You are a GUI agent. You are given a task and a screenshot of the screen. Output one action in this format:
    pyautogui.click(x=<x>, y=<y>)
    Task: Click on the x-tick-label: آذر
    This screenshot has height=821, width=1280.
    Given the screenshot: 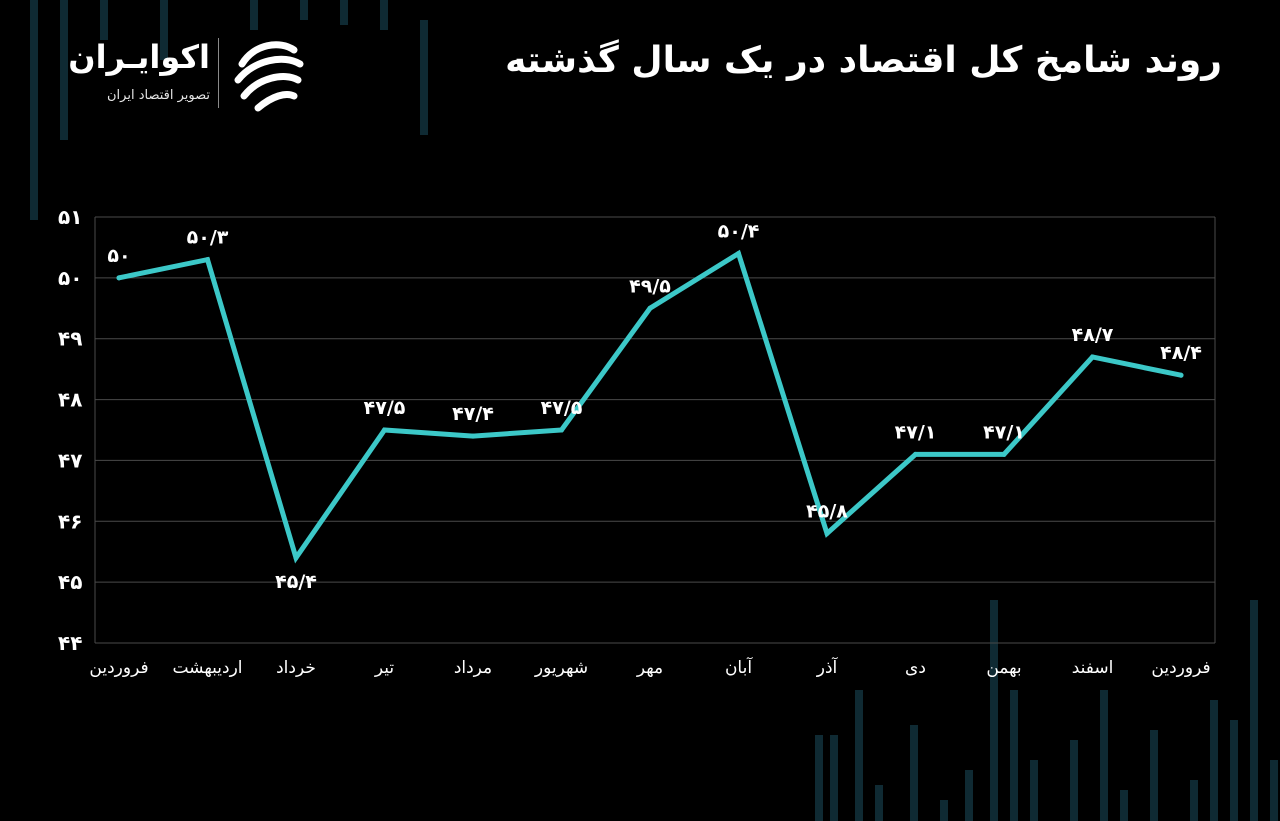 What is the action you would take?
    pyautogui.click(x=827, y=667)
    